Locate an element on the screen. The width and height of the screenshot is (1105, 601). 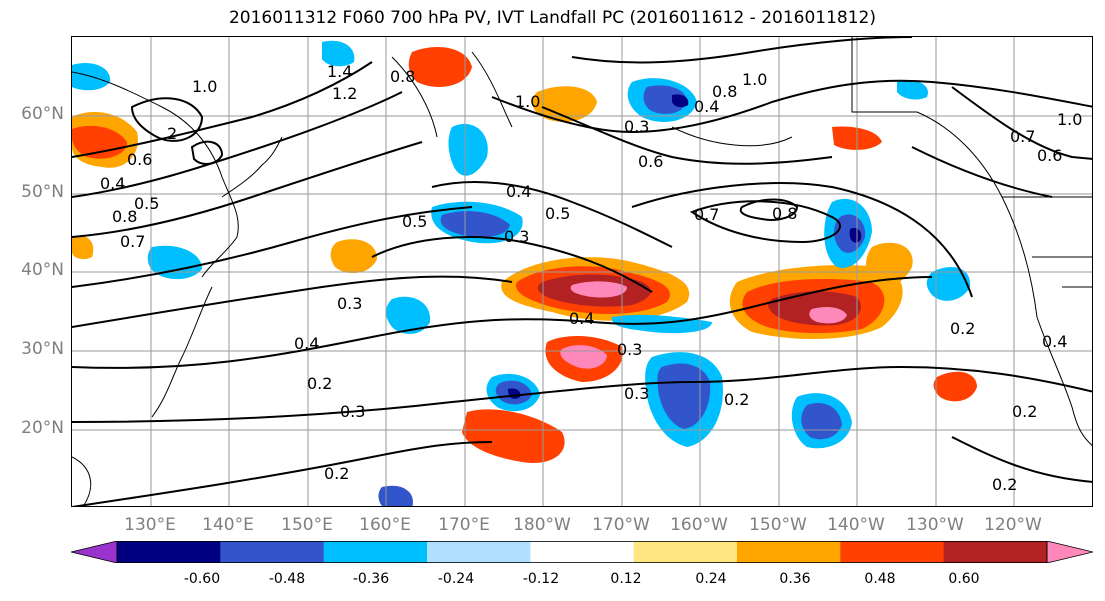
colorbar-tick-label: -0.12 is located at coordinates (541, 579).